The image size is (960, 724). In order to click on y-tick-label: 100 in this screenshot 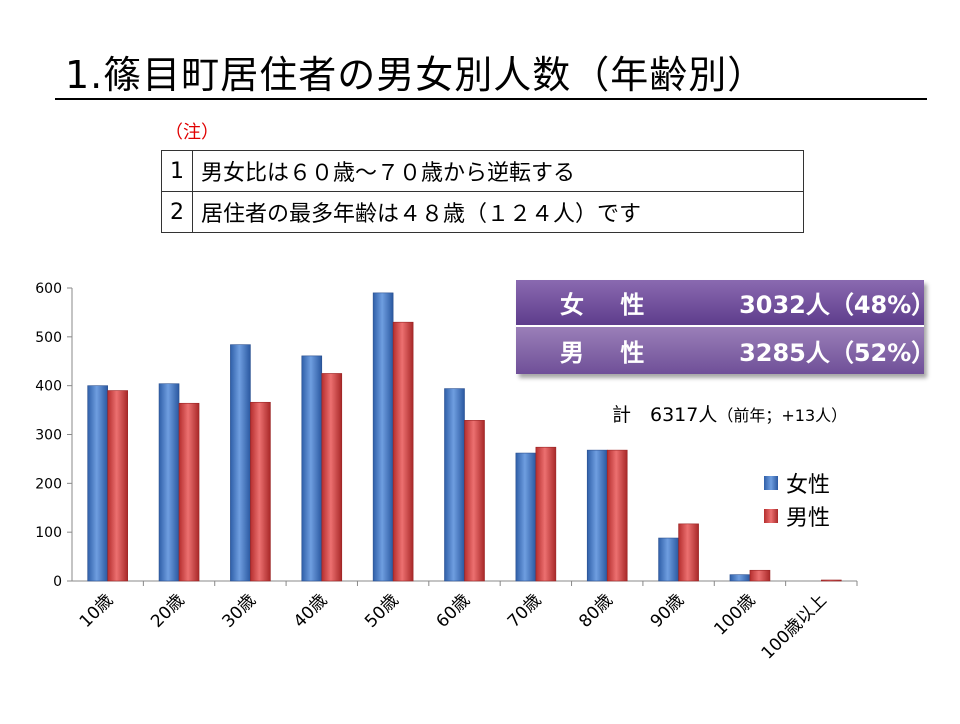, I will do `click(48, 533)`.